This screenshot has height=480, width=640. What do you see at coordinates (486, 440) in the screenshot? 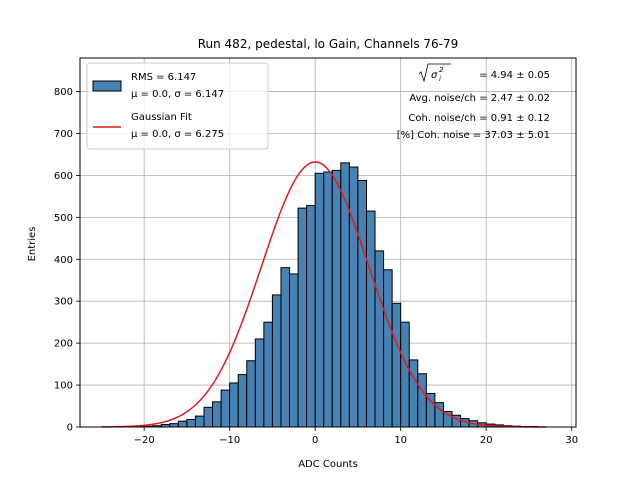
I see `x-tick-label: 20` at bounding box center [486, 440].